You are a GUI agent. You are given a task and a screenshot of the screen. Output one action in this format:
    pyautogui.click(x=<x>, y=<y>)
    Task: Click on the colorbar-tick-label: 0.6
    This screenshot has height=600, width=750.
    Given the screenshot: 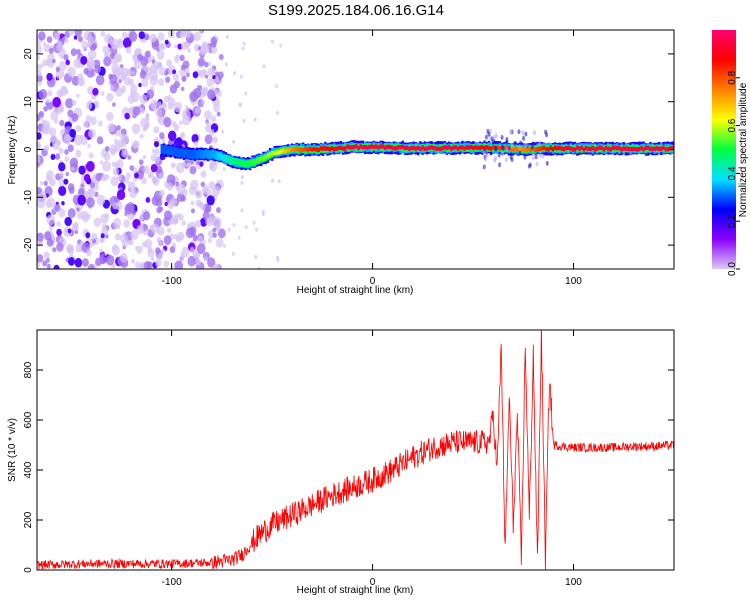 What is the action you would take?
    pyautogui.click(x=732, y=125)
    